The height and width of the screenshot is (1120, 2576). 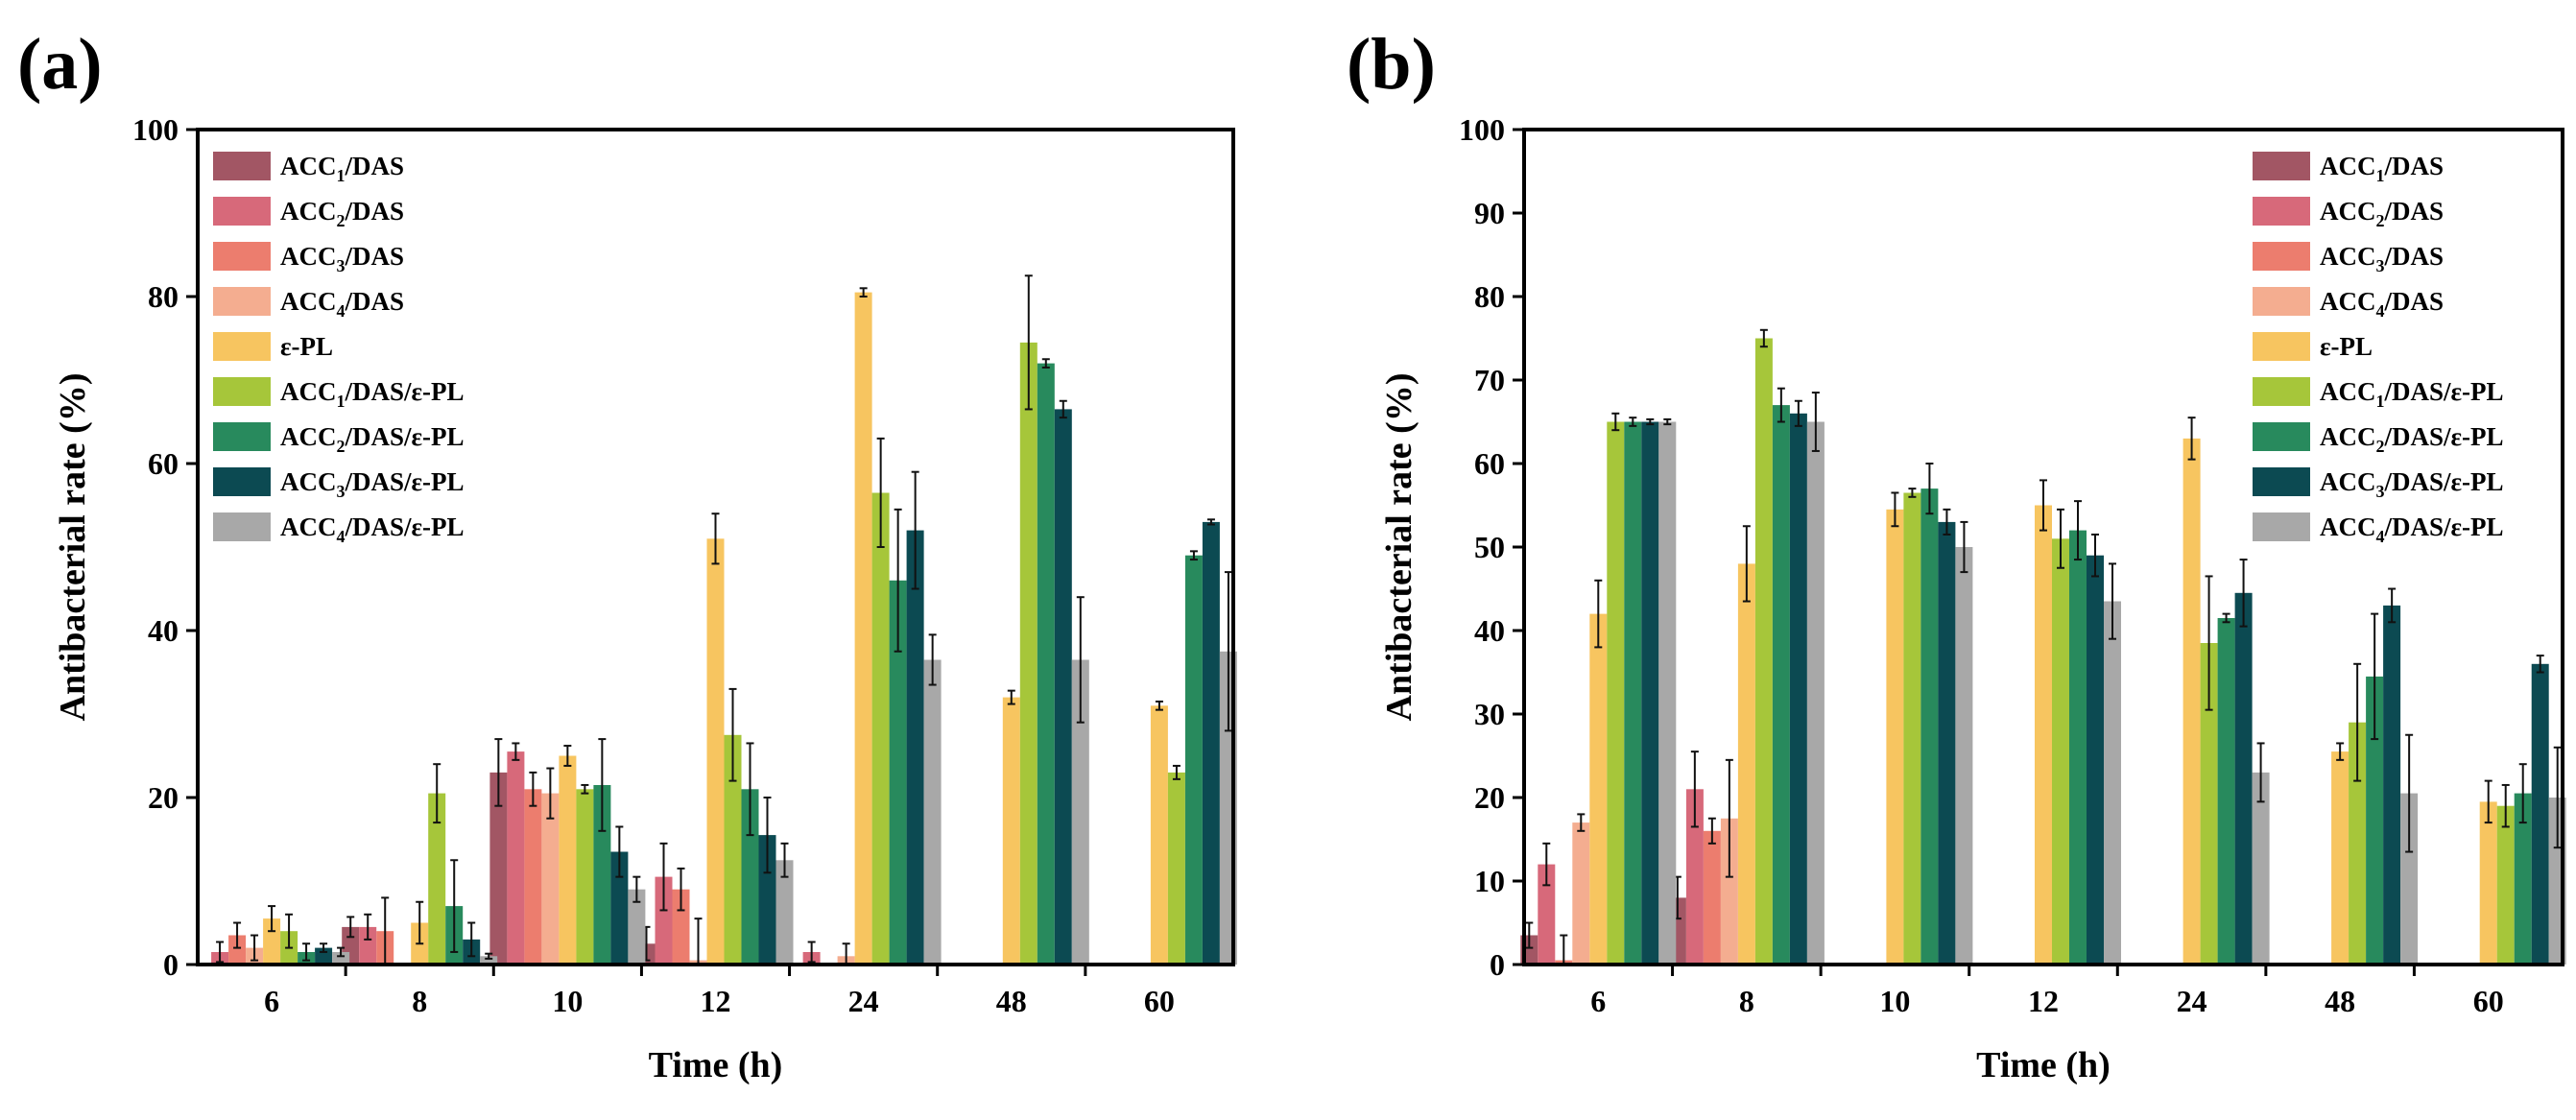 I want to click on x-tick-label: 48, so click(x=1012, y=1001).